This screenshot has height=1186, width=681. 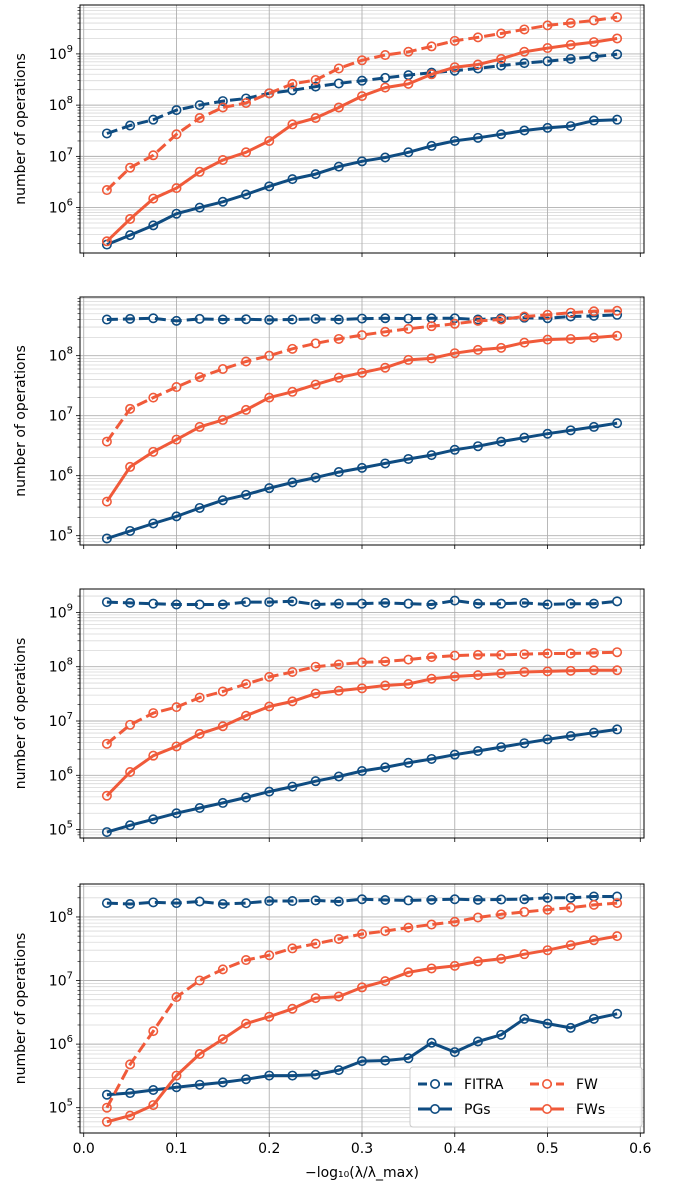 What do you see at coordinates (546, 1109) in the screenshot?
I see `legend-marker-fws` at bounding box center [546, 1109].